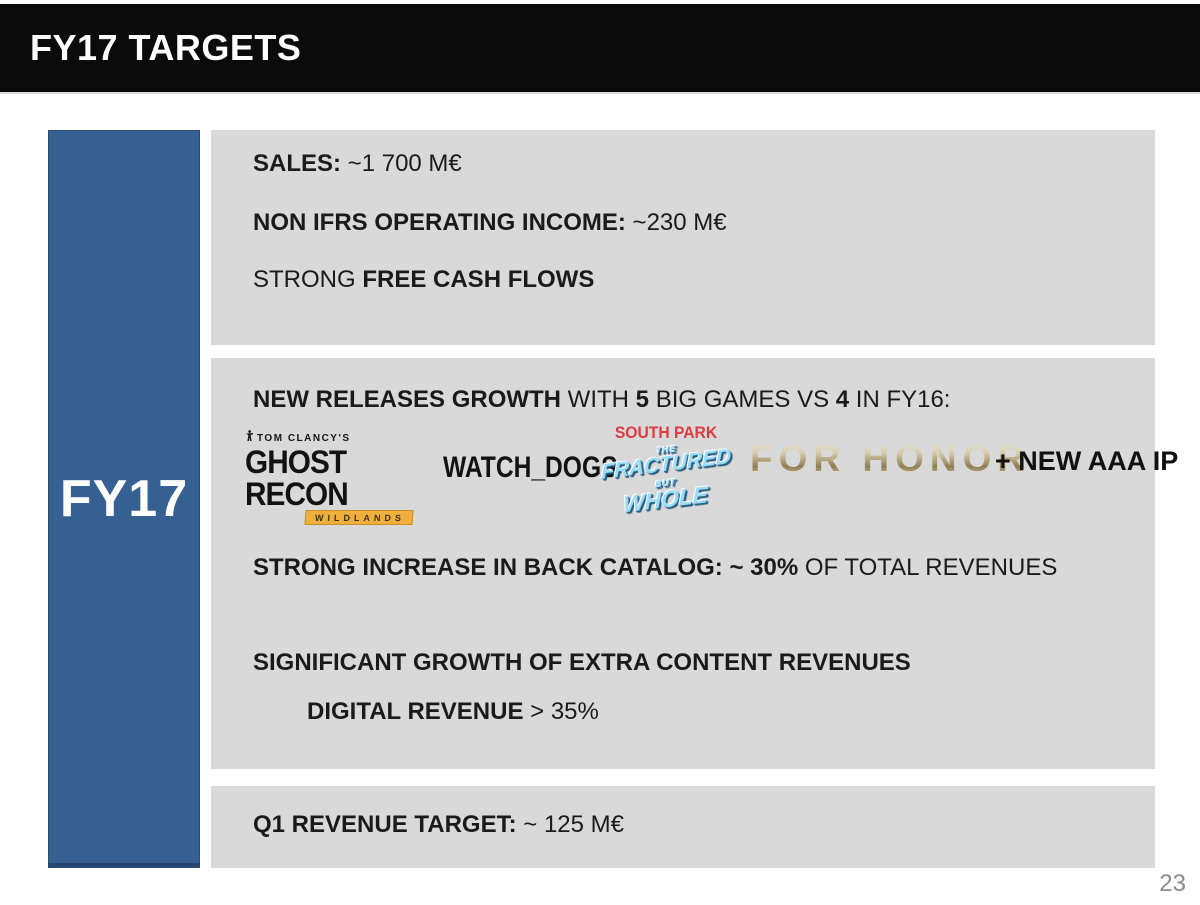  Describe the element at coordinates (526, 567) in the screenshot. I see `back-catalog-bold: STRONG INCREASE IN BACK CATALOG: ~ 30%` at that location.